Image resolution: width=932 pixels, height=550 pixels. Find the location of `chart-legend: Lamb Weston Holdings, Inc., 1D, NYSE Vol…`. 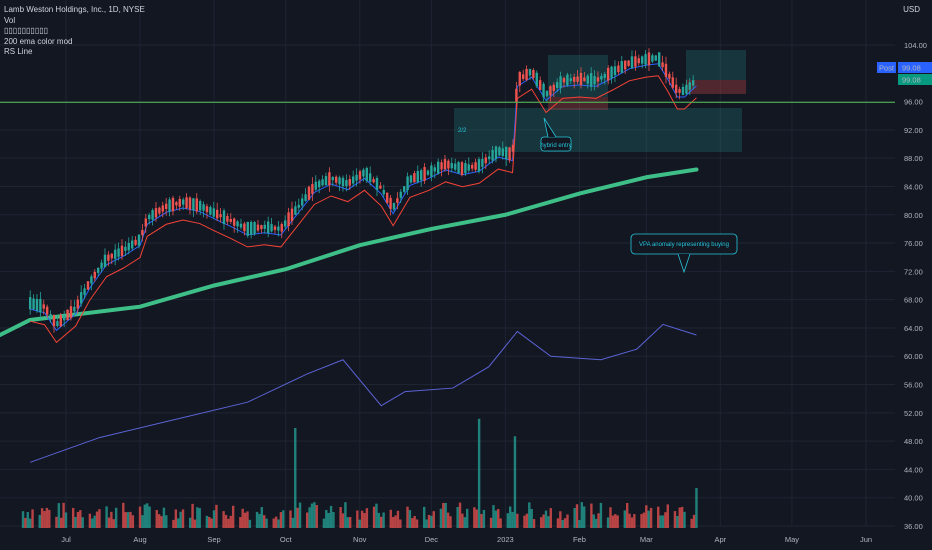

chart-legend: Lamb Weston Holdings, Inc., 1D, NYSE Vol… is located at coordinates (74, 31).